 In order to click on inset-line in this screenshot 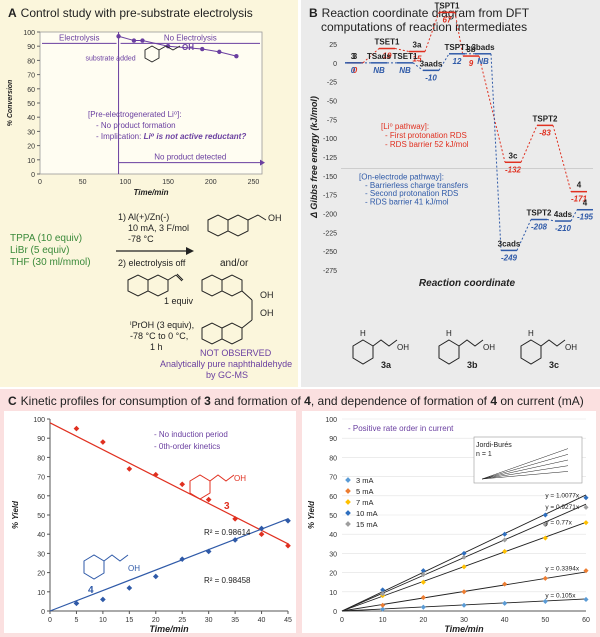, I will do `click(525, 467)`.